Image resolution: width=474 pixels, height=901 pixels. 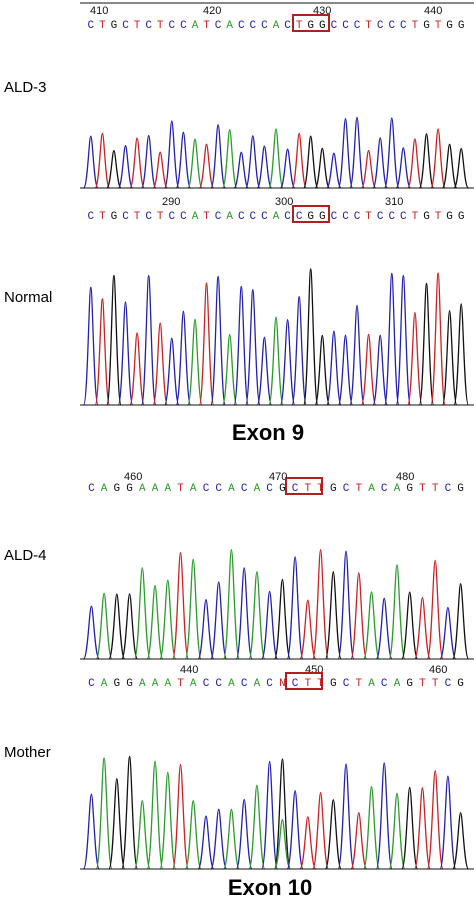 I want to click on base-call-N: N, so click(x=282, y=684).